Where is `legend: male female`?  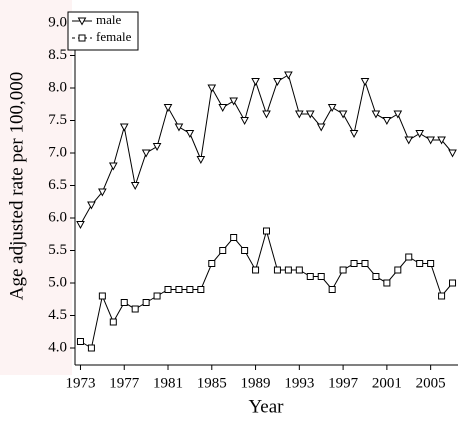 legend: male female is located at coordinates (103, 31).